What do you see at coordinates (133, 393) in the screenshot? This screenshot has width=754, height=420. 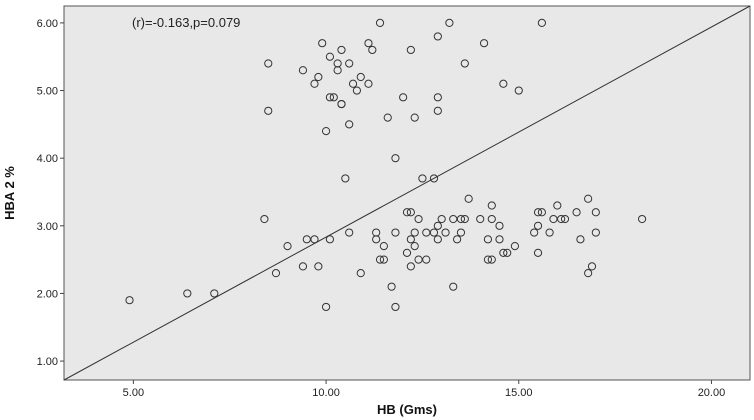 I see `x-tick-label: 5.00` at bounding box center [133, 393].